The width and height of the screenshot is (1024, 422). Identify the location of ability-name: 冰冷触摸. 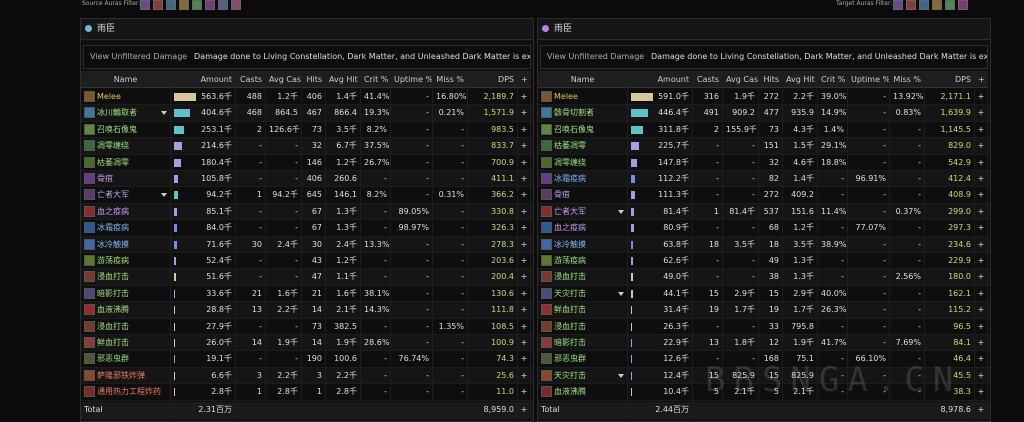
(126, 244).